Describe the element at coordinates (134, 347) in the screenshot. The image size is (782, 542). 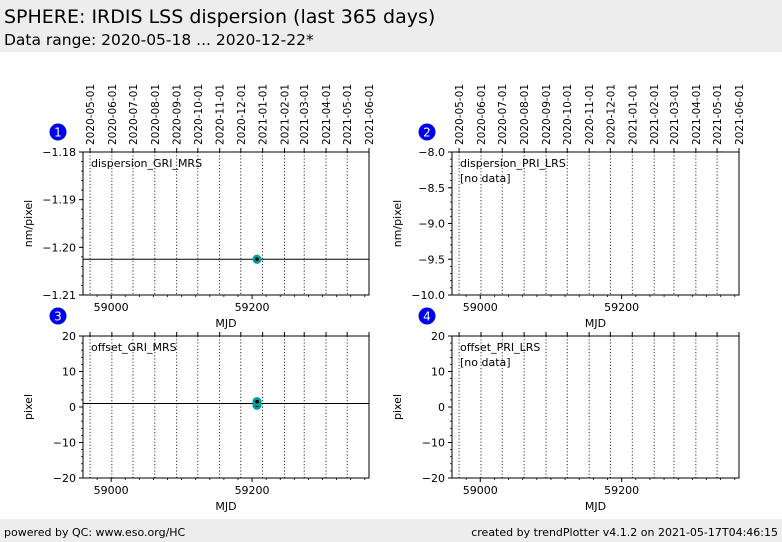
I see `panel-title: offset_GRI_MRS` at that location.